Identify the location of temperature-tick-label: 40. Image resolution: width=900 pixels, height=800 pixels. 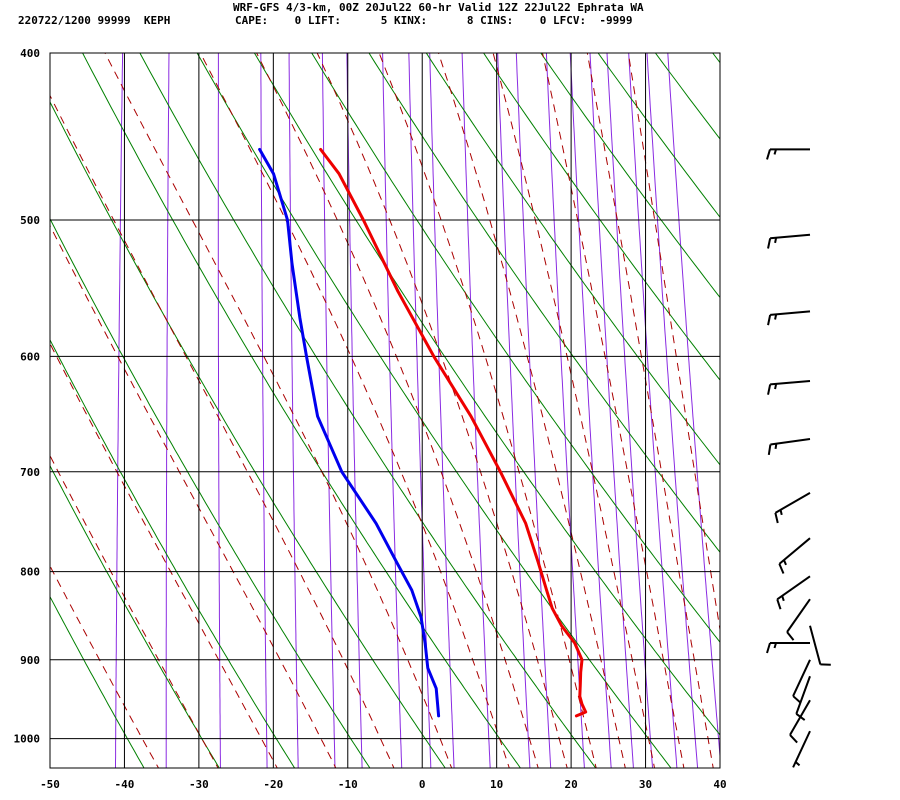
(719, 784).